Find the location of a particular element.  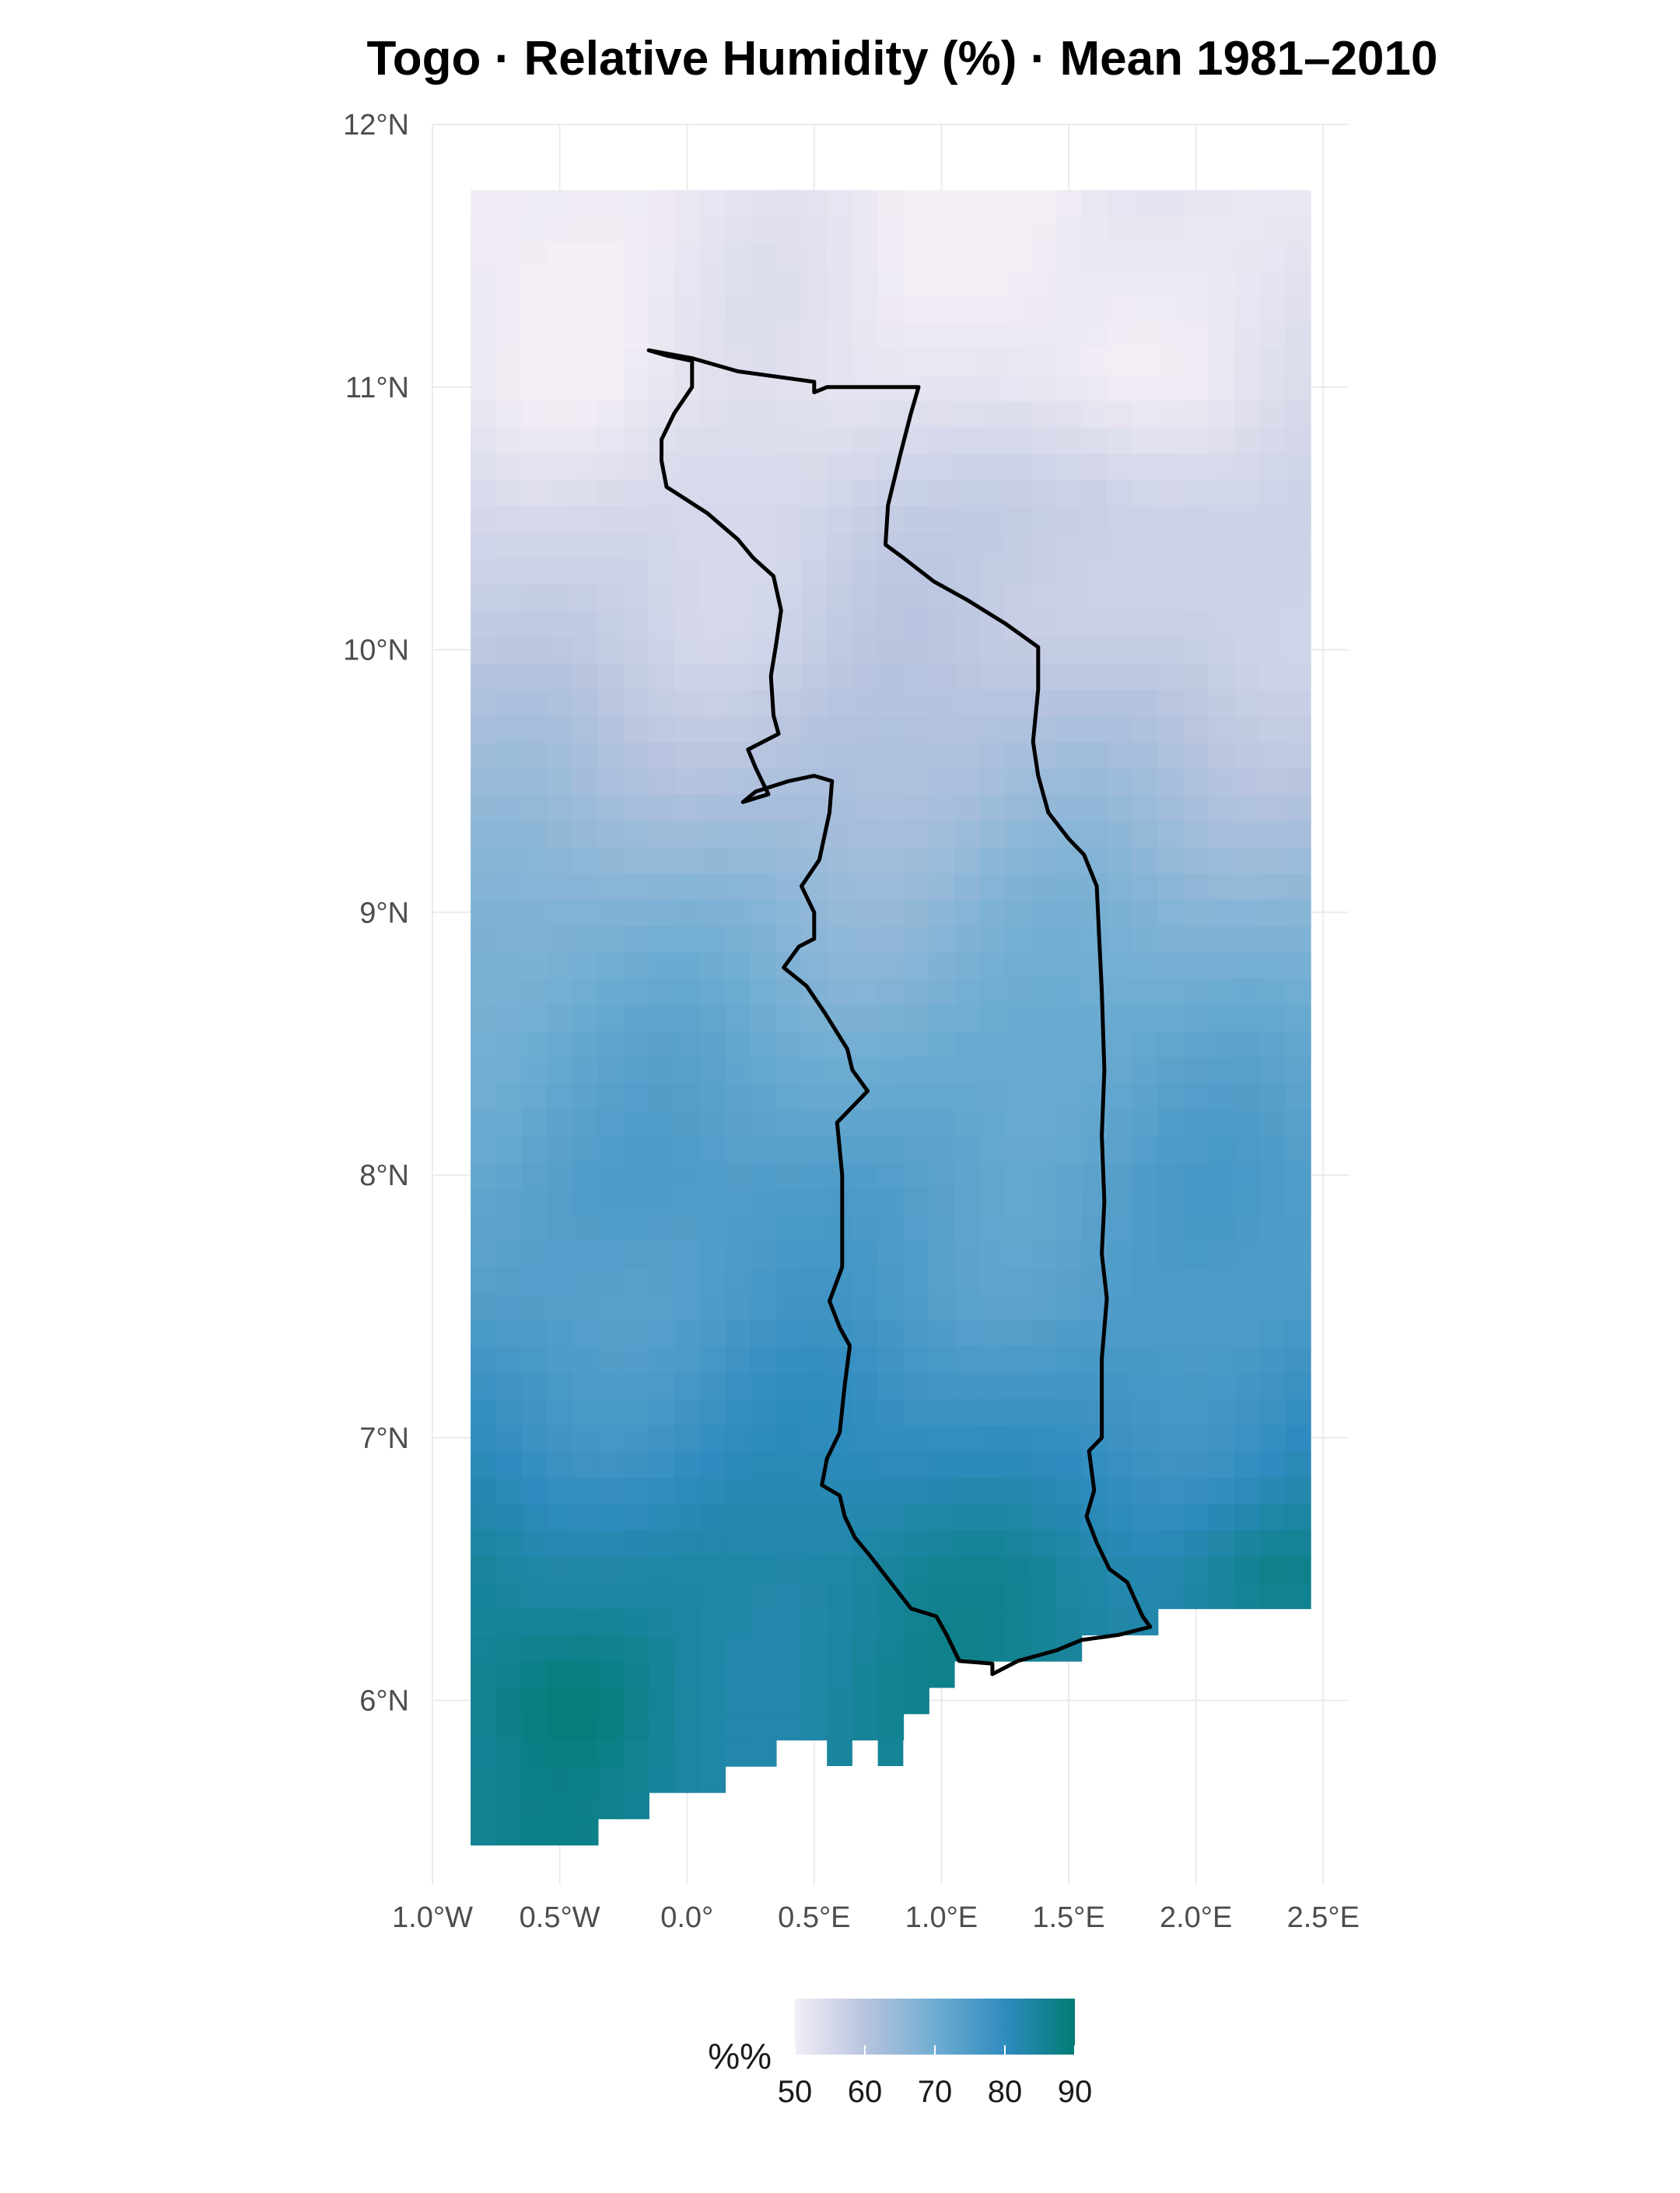

x-tick-label: 0.5°E is located at coordinates (814, 1917).